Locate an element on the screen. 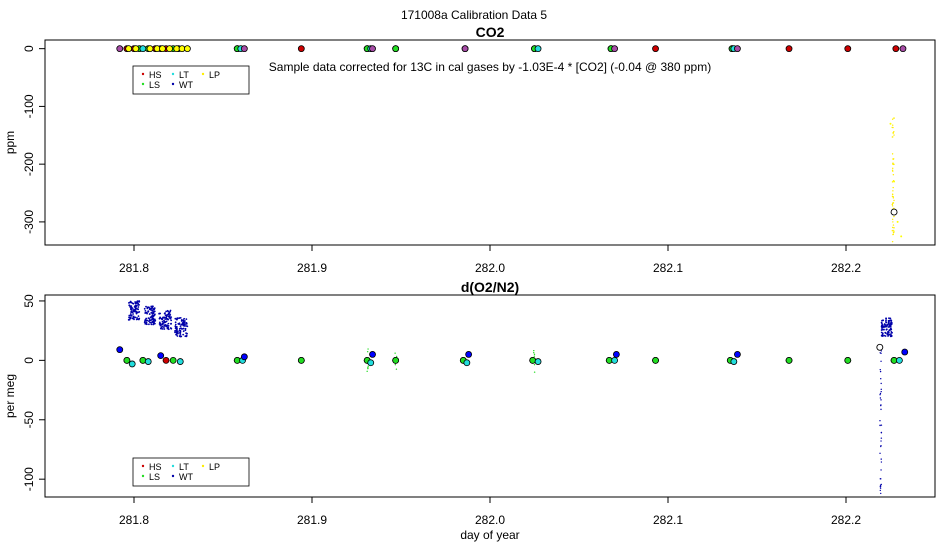 The height and width of the screenshot is (550, 950). legend-label: HS is located at coordinates (155, 467).